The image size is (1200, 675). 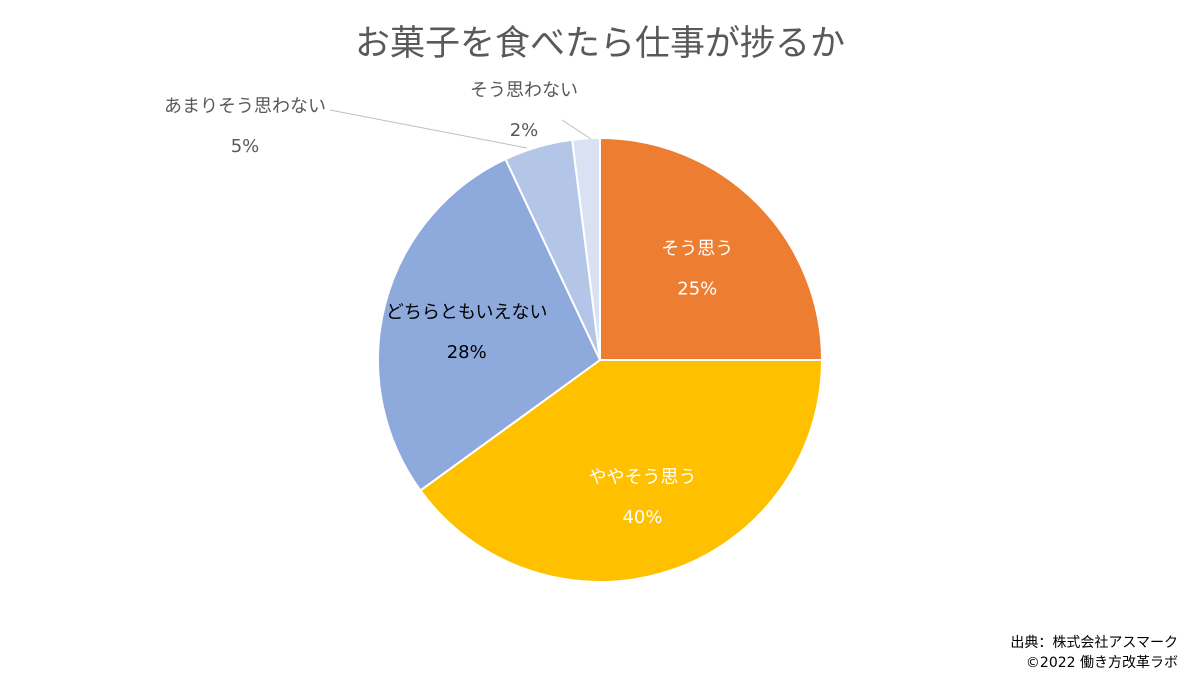 I want to click on value-label-sou-omou: 25%, so click(x=697, y=289).